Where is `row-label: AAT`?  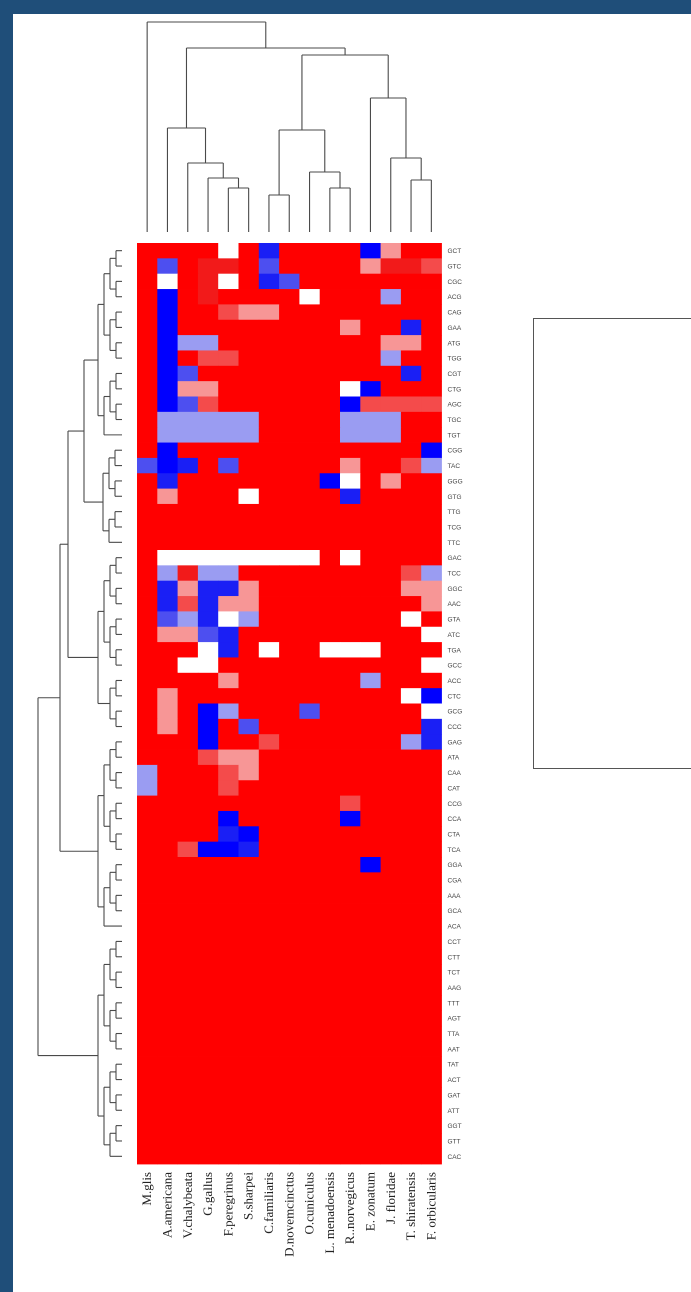 row-label: AAT is located at coordinates (454, 1049).